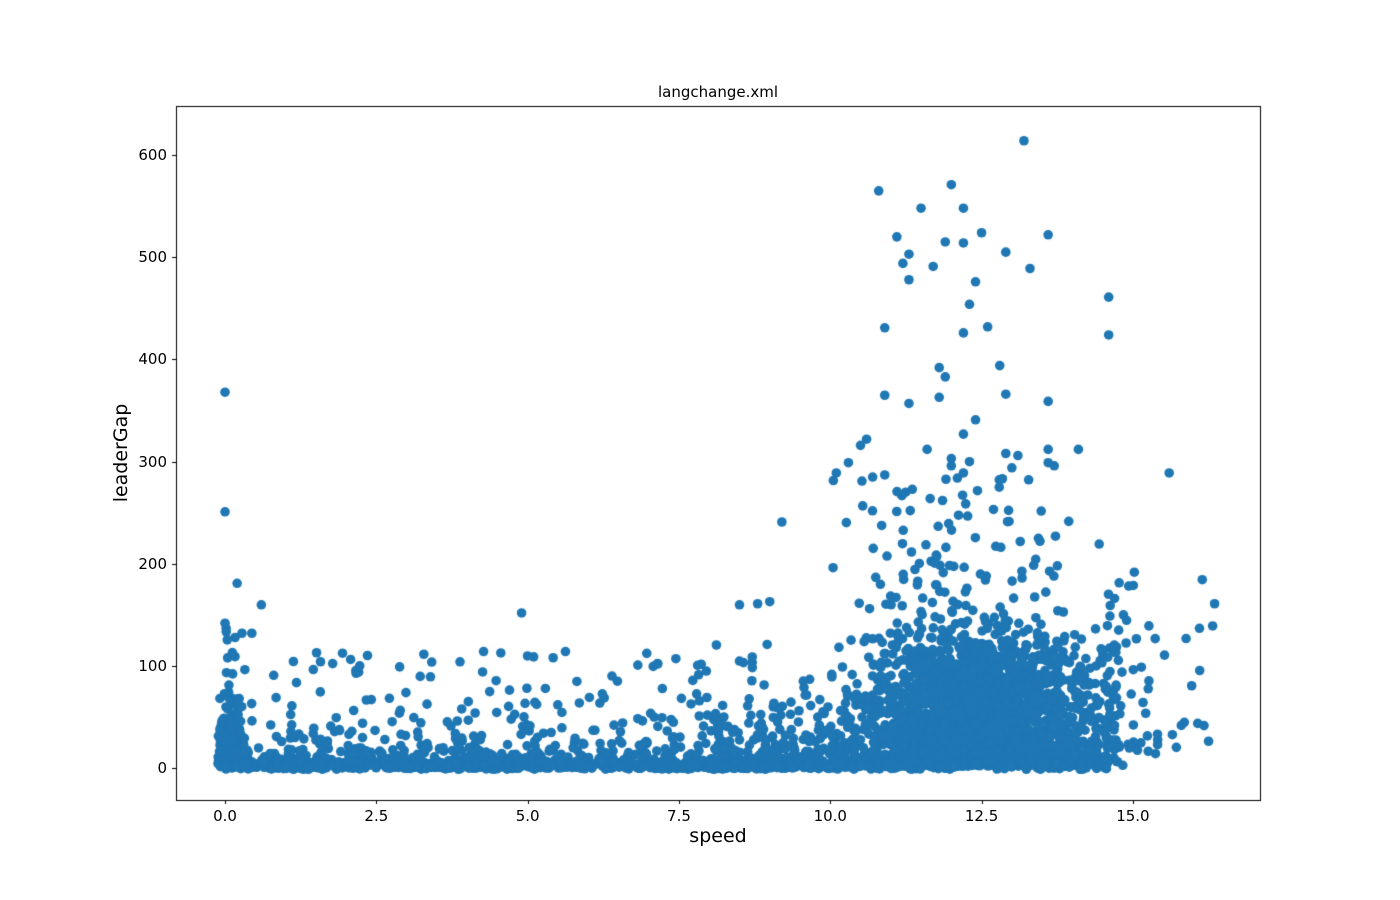 The image size is (1400, 900). What do you see at coordinates (121, 453) in the screenshot?
I see `y-axis-label: leaderGap` at bounding box center [121, 453].